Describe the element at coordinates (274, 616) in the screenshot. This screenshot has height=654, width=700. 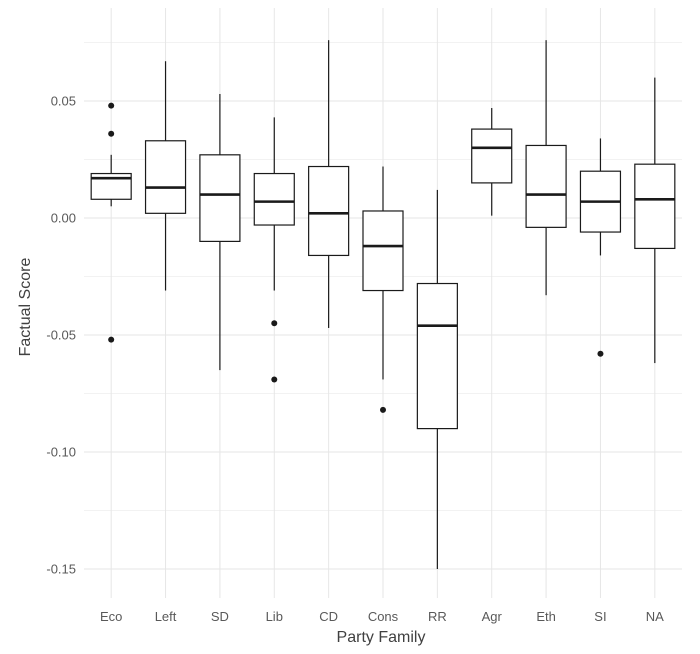
I see `x-tick-label-lib: Lib` at that location.